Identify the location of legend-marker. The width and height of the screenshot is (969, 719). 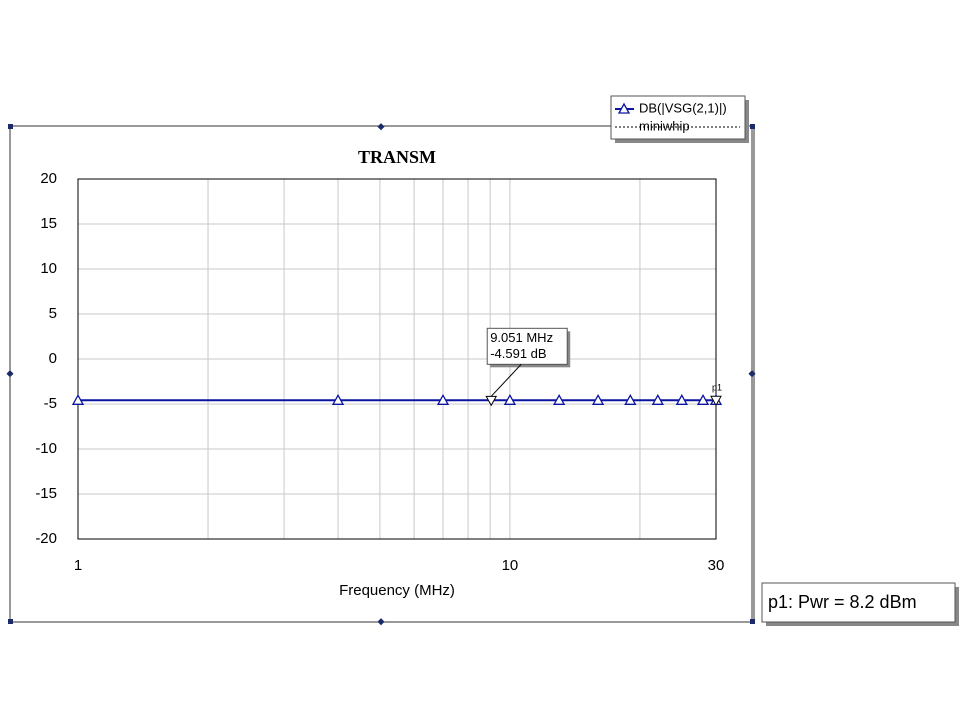
(624, 108).